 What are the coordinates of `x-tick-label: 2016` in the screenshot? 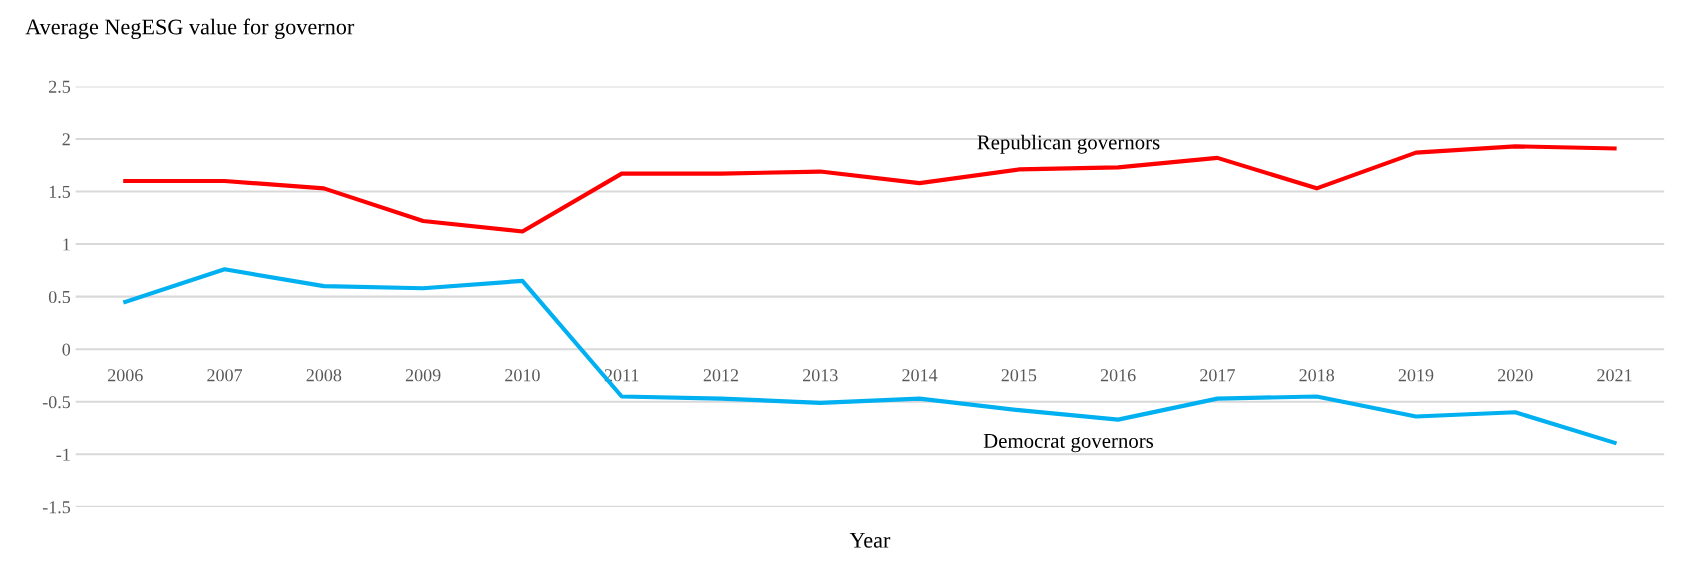 It's located at (1118, 375).